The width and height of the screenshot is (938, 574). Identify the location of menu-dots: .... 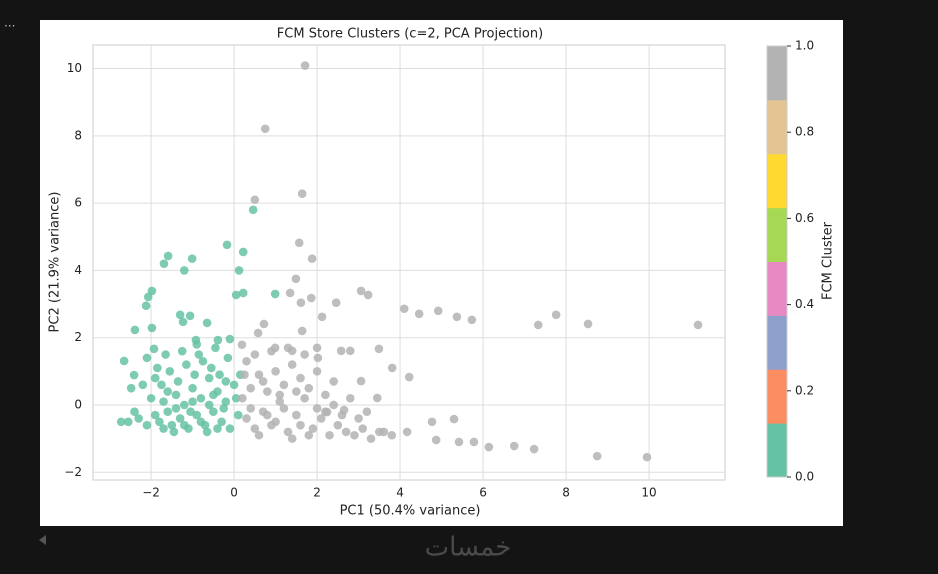
(9, 23).